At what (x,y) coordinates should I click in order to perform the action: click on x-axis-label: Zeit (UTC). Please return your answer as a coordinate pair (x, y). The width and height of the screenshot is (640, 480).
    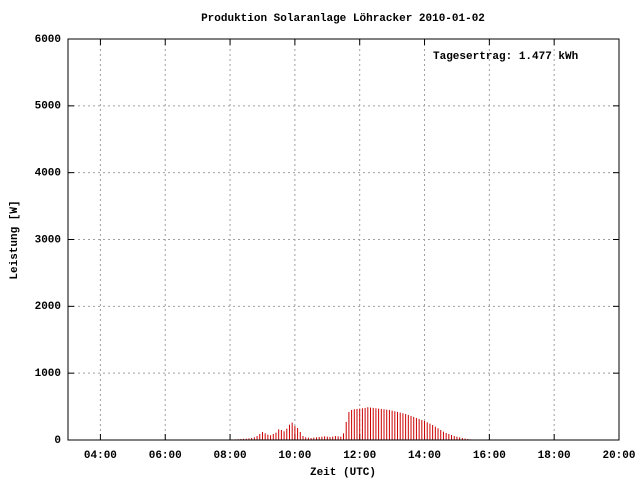
    Looking at the image, I should click on (343, 473).